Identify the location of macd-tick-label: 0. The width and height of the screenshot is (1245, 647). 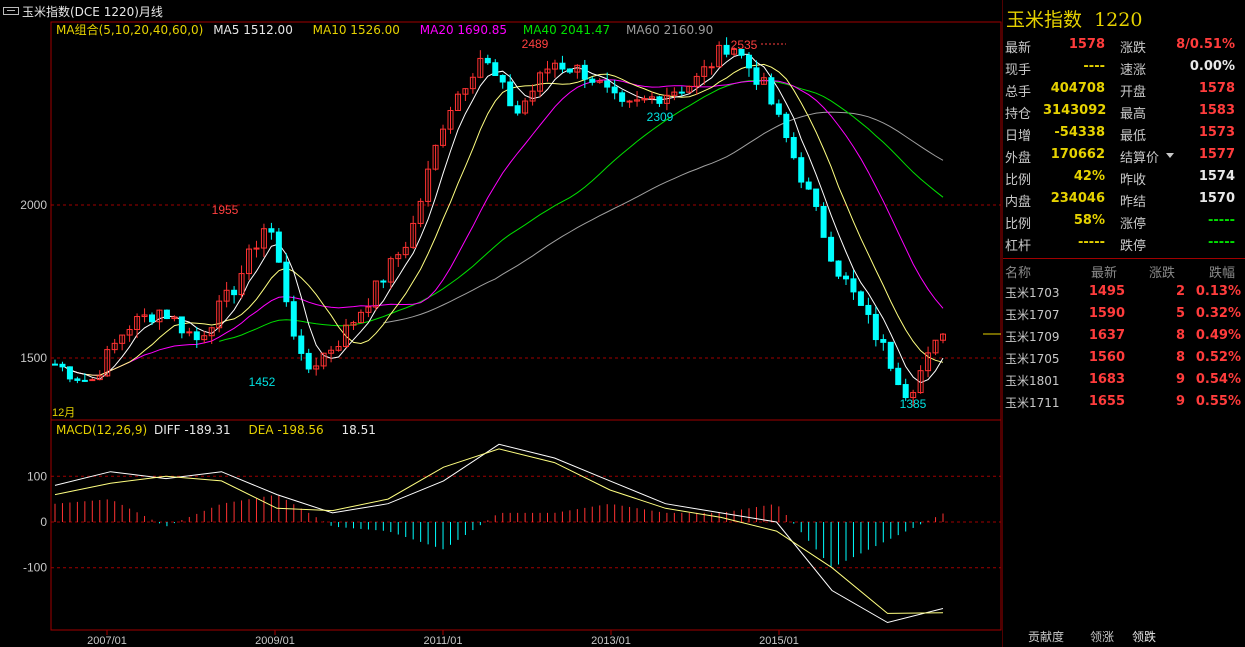
(43, 522).